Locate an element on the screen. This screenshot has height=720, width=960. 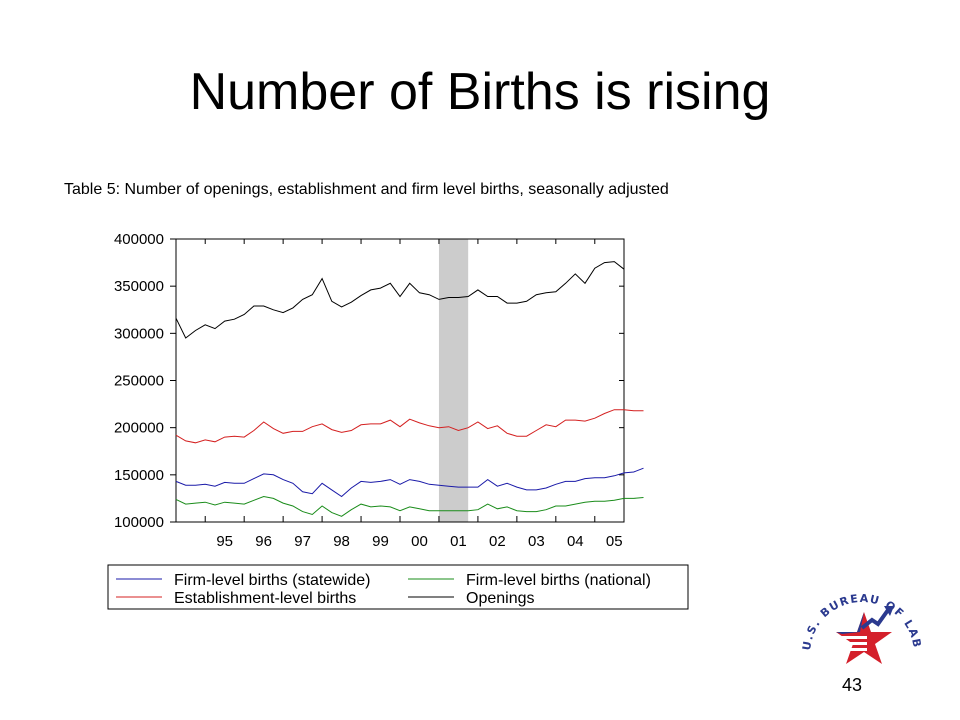
star-icon is located at coordinates (864, 638).